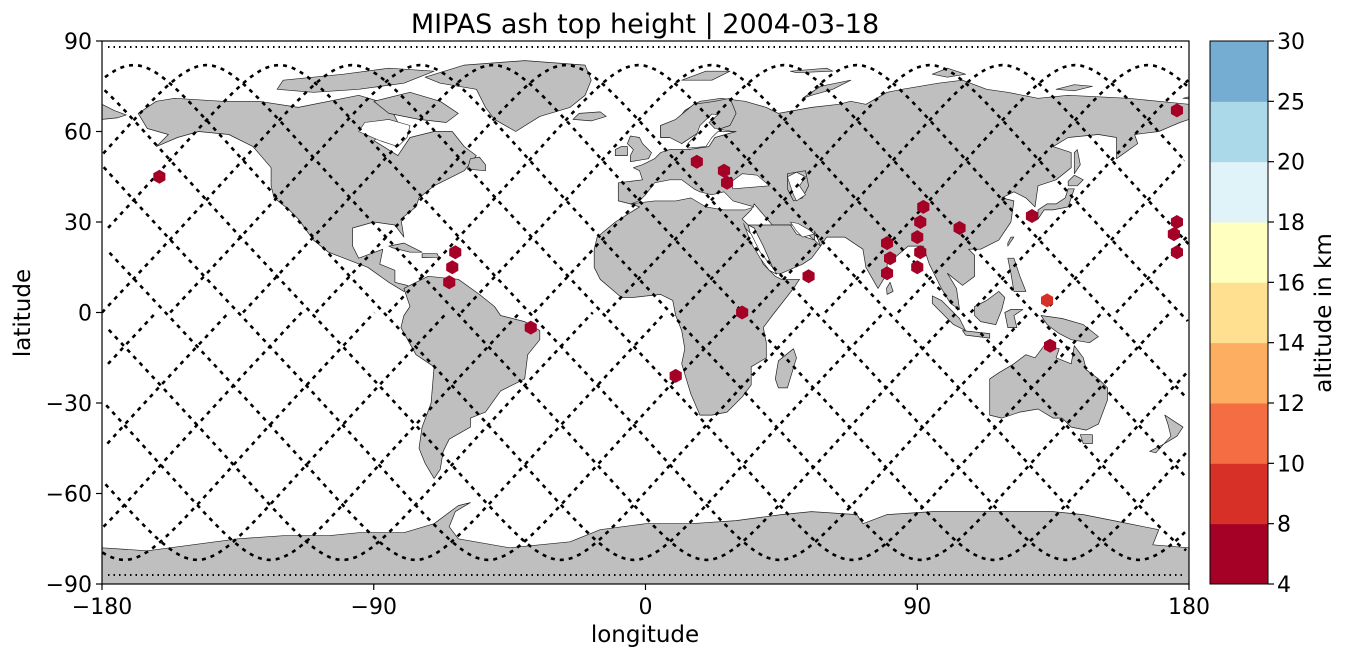 The width and height of the screenshot is (1345, 657). Describe the element at coordinates (645, 543) in the screenshot. I see `land-antarctica` at that location.